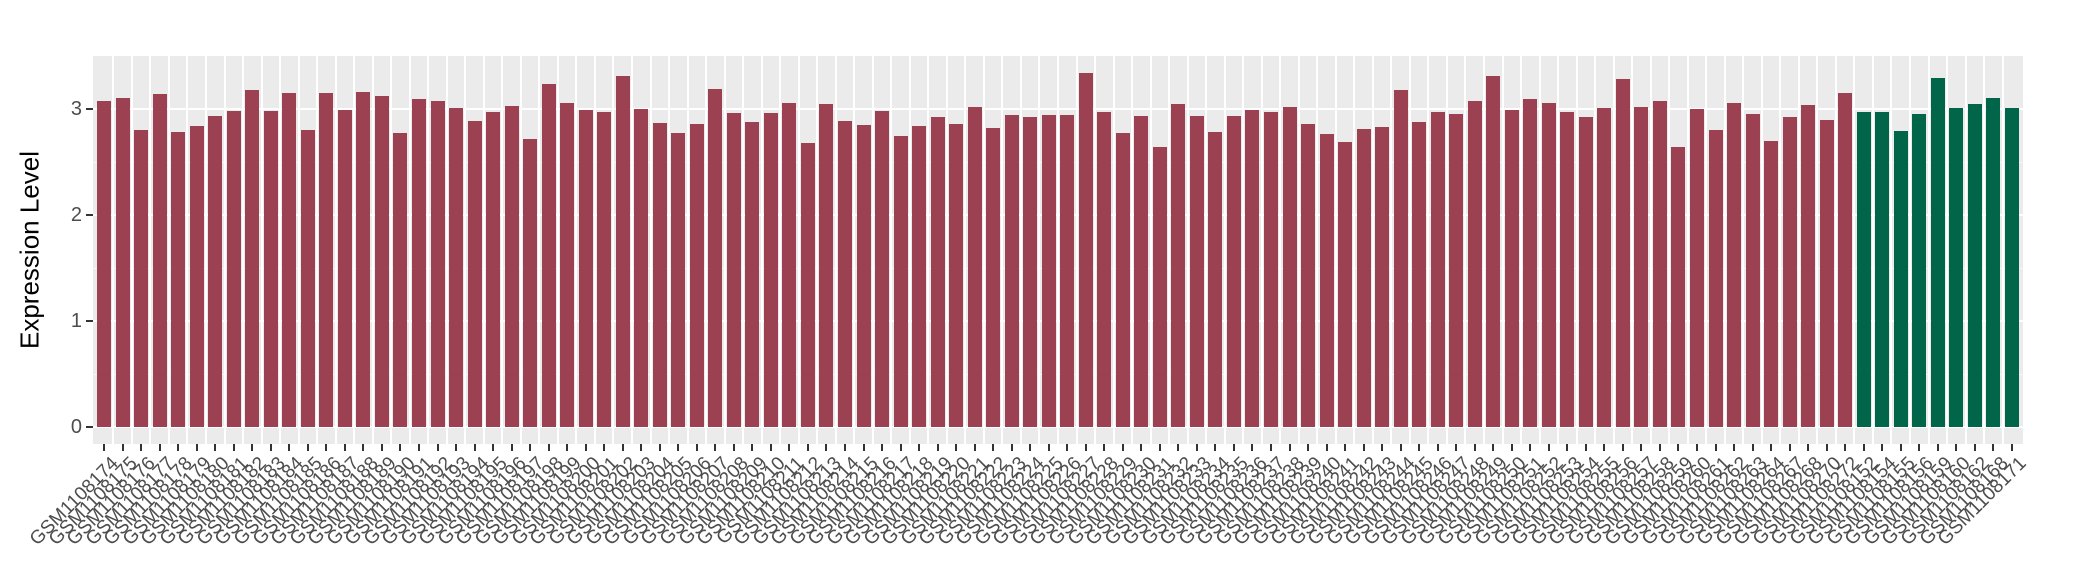  I want to click on y-tick-label: 1, so click(76, 321).